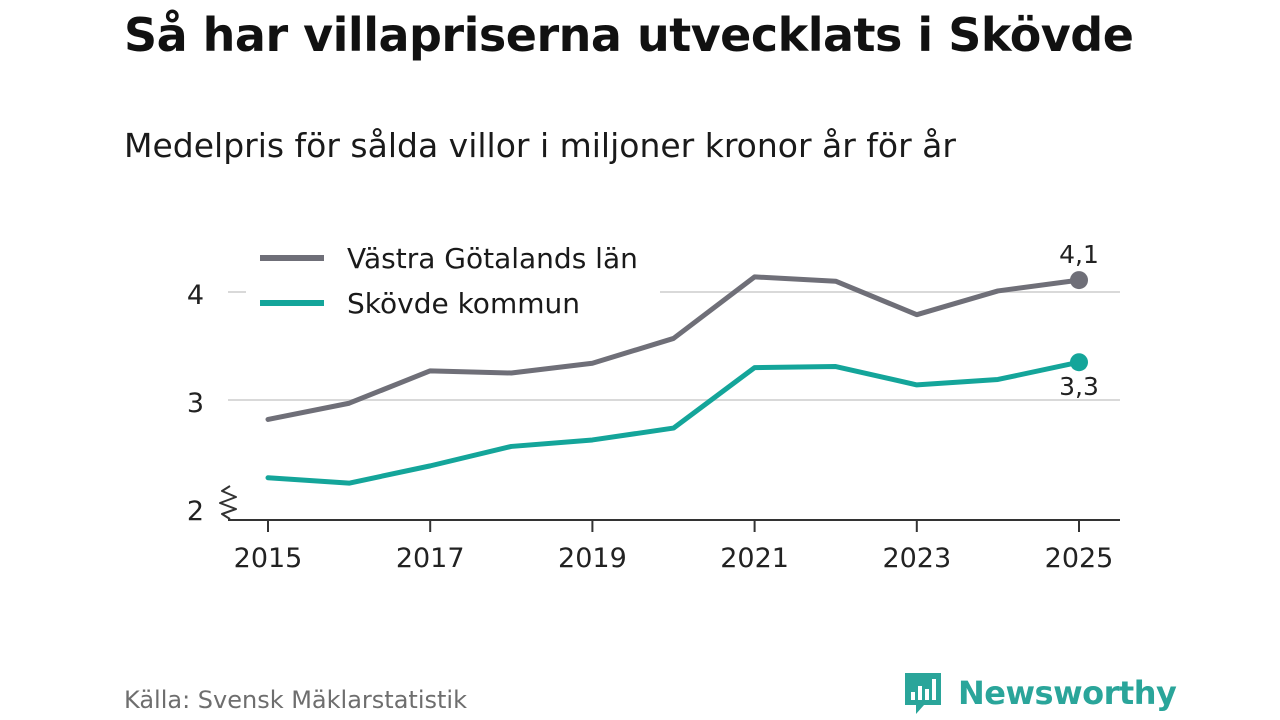 The image size is (1280, 720). Describe the element at coordinates (1067, 693) in the screenshot. I see `newsworthy-logo-text: Newsworthy` at that location.